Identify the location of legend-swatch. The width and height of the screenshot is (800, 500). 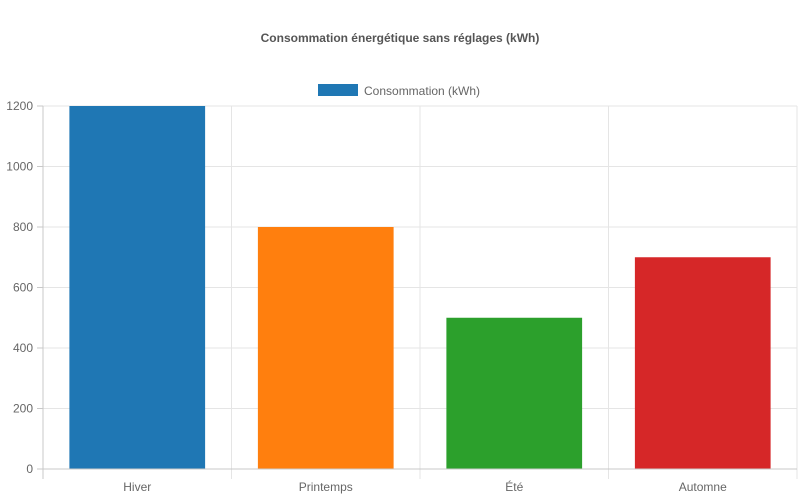
(338, 90).